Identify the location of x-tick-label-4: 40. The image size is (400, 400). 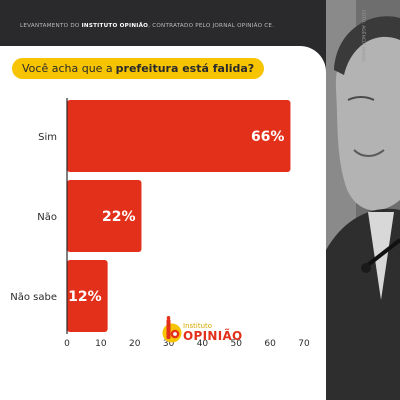
(203, 344).